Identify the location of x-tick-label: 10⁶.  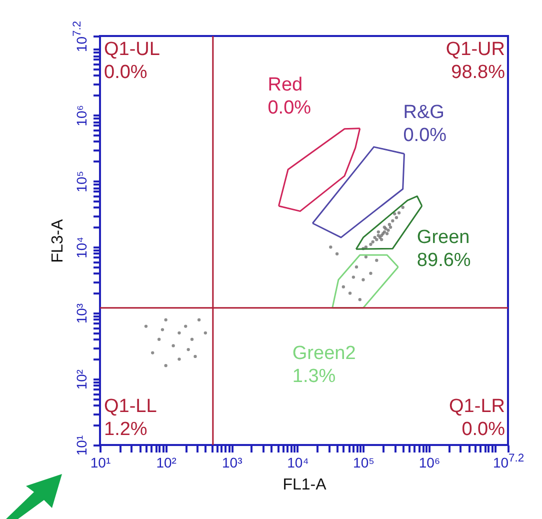
(429, 462).